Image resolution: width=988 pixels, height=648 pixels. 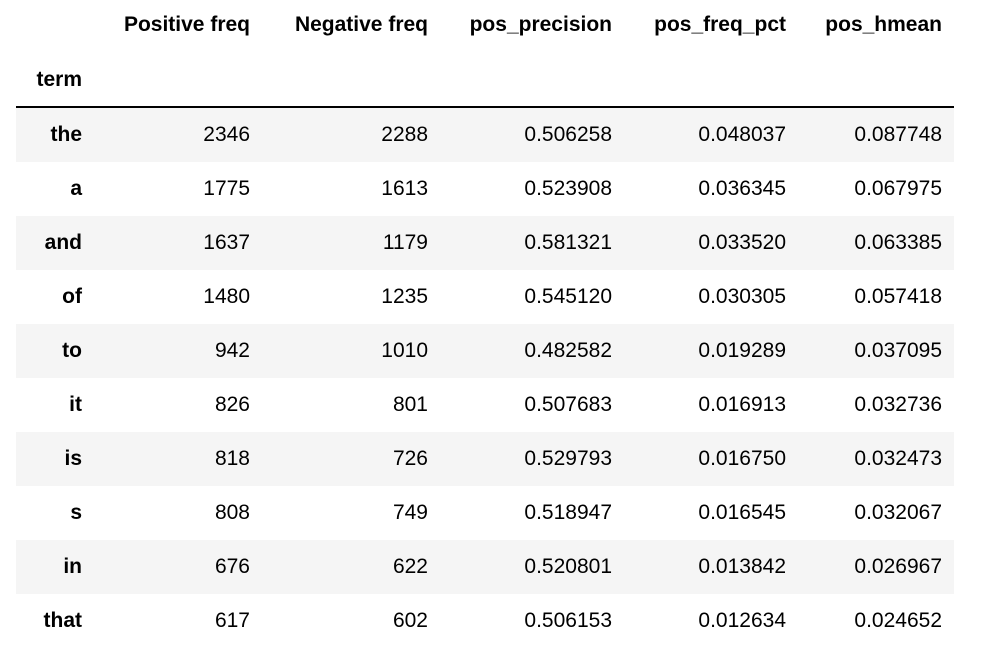 I want to click on cell-value: 0.019289, so click(x=742, y=350).